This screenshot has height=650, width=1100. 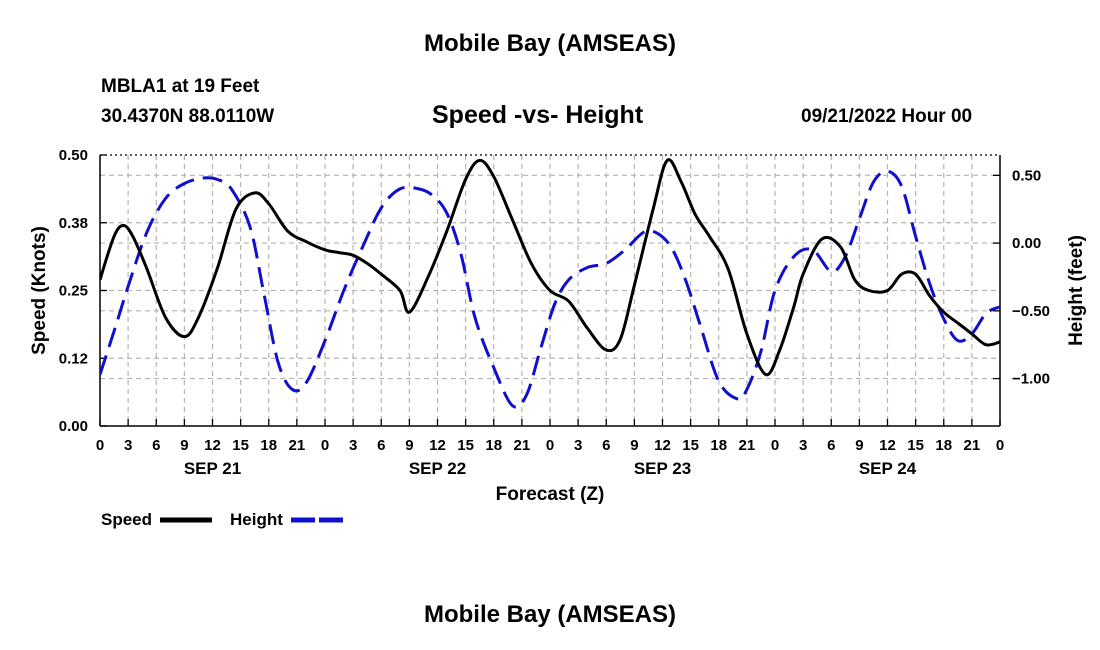 I want to click on page-title: Mobile Bay (AMSEAS), so click(x=550, y=43).